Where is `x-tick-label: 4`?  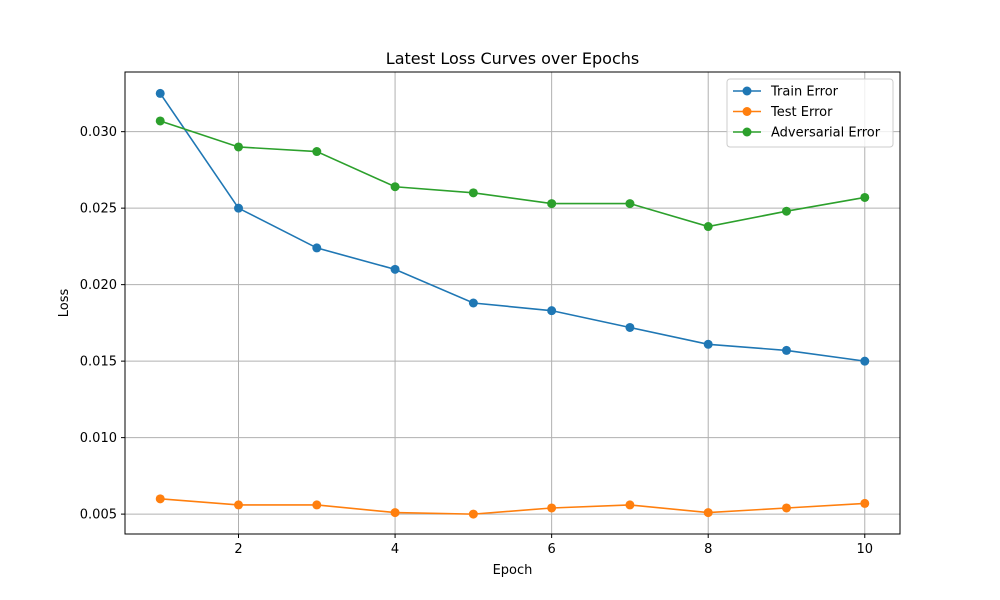 x-tick-label: 4 is located at coordinates (395, 549).